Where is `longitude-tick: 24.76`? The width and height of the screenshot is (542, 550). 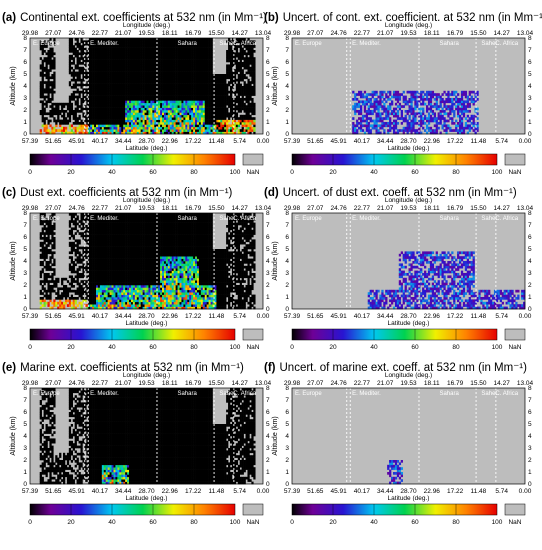 longitude-tick: 24.76 is located at coordinates (338, 33).